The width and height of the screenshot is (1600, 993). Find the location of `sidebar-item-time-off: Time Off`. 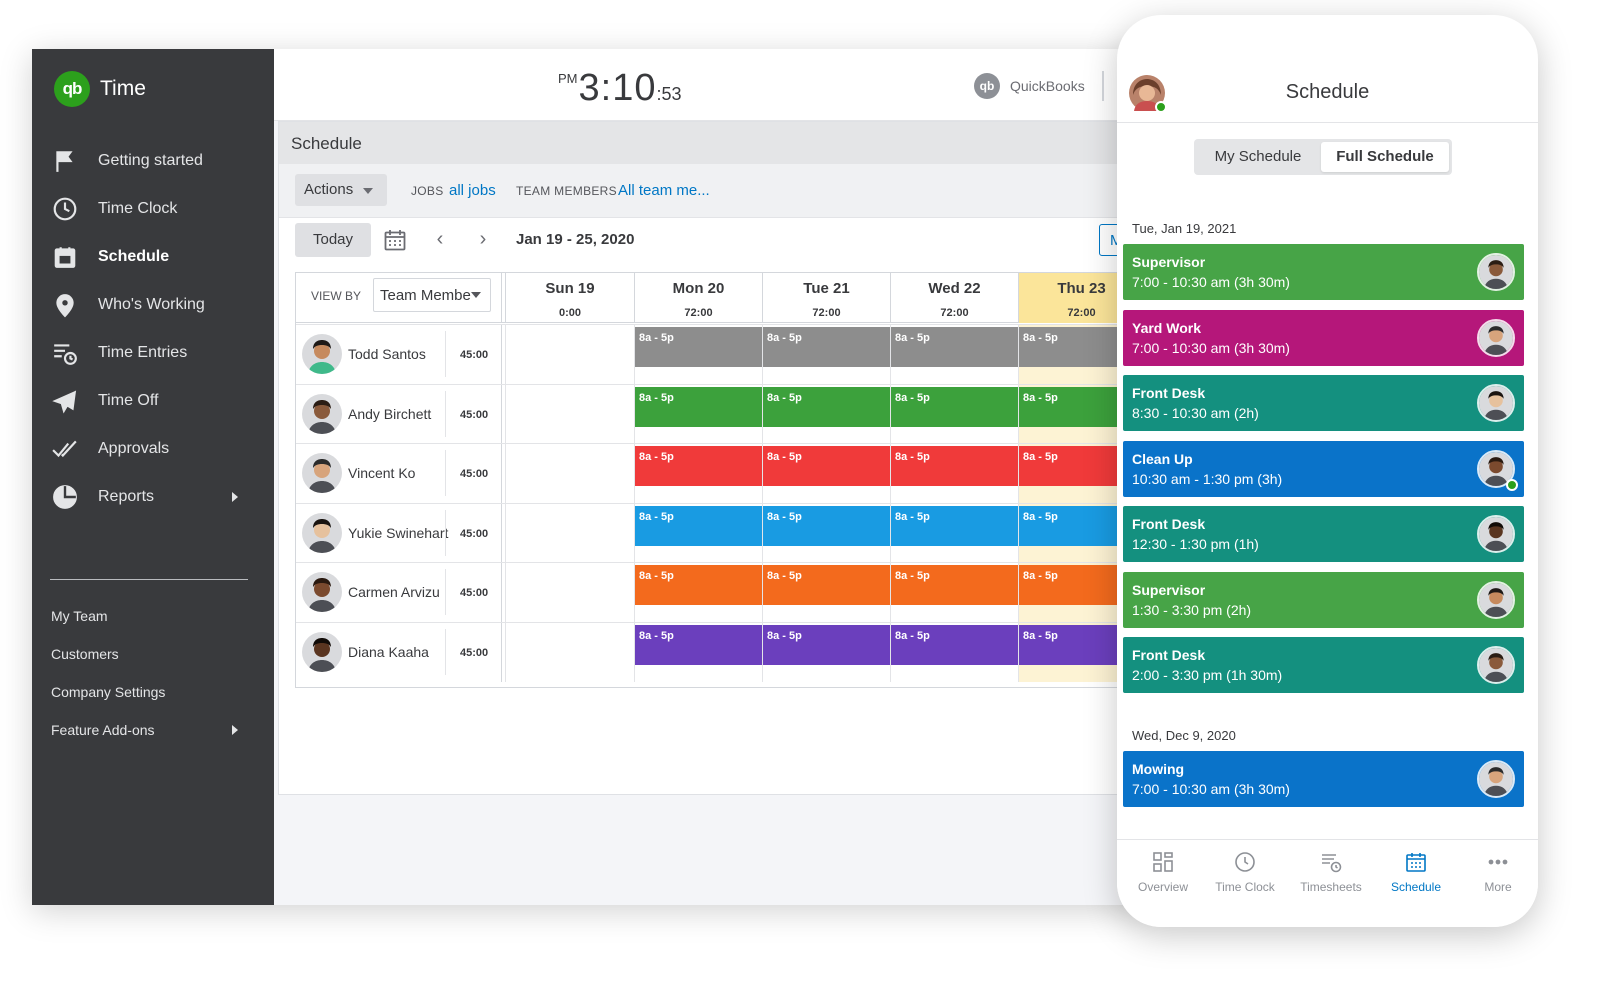

sidebar-item-time-off: Time Off is located at coordinates (153, 401).